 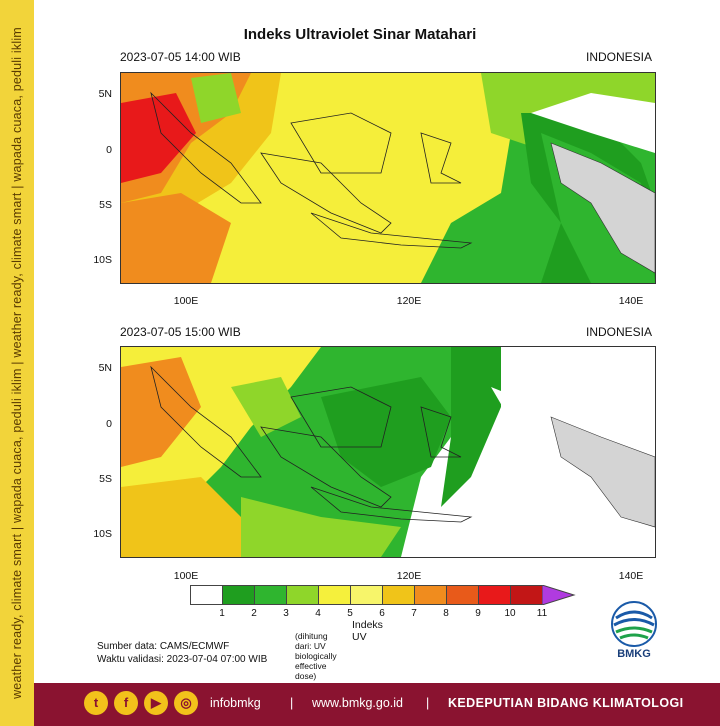 What do you see at coordinates (510, 613) in the screenshot?
I see `colorbar-tick-label: 10` at bounding box center [510, 613].